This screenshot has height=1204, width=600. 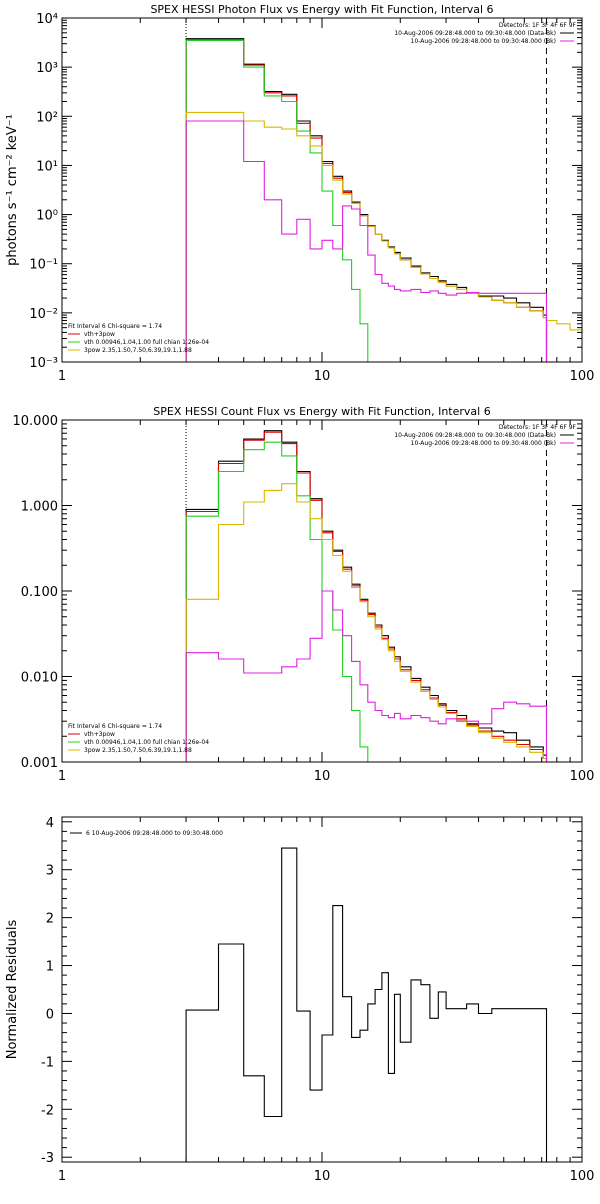 I want to click on y-tick-label: 0.100, so click(x=39, y=592).